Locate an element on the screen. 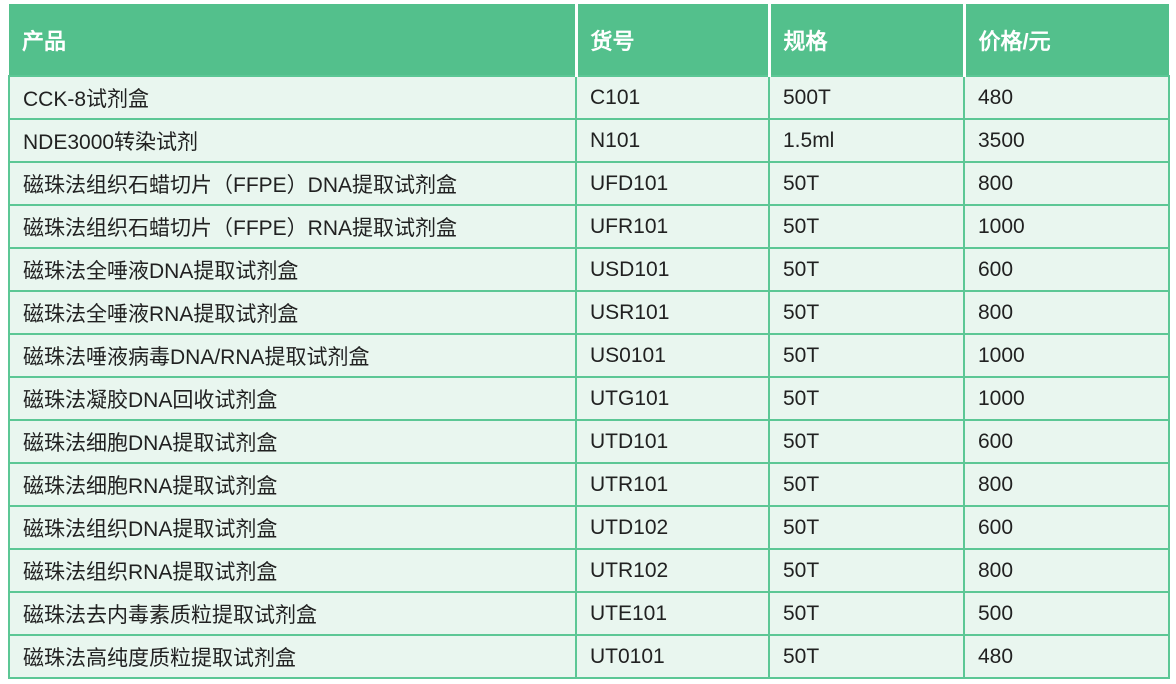 The width and height of the screenshot is (1176, 684). cell-catalog-no: US0101 is located at coordinates (672, 355).